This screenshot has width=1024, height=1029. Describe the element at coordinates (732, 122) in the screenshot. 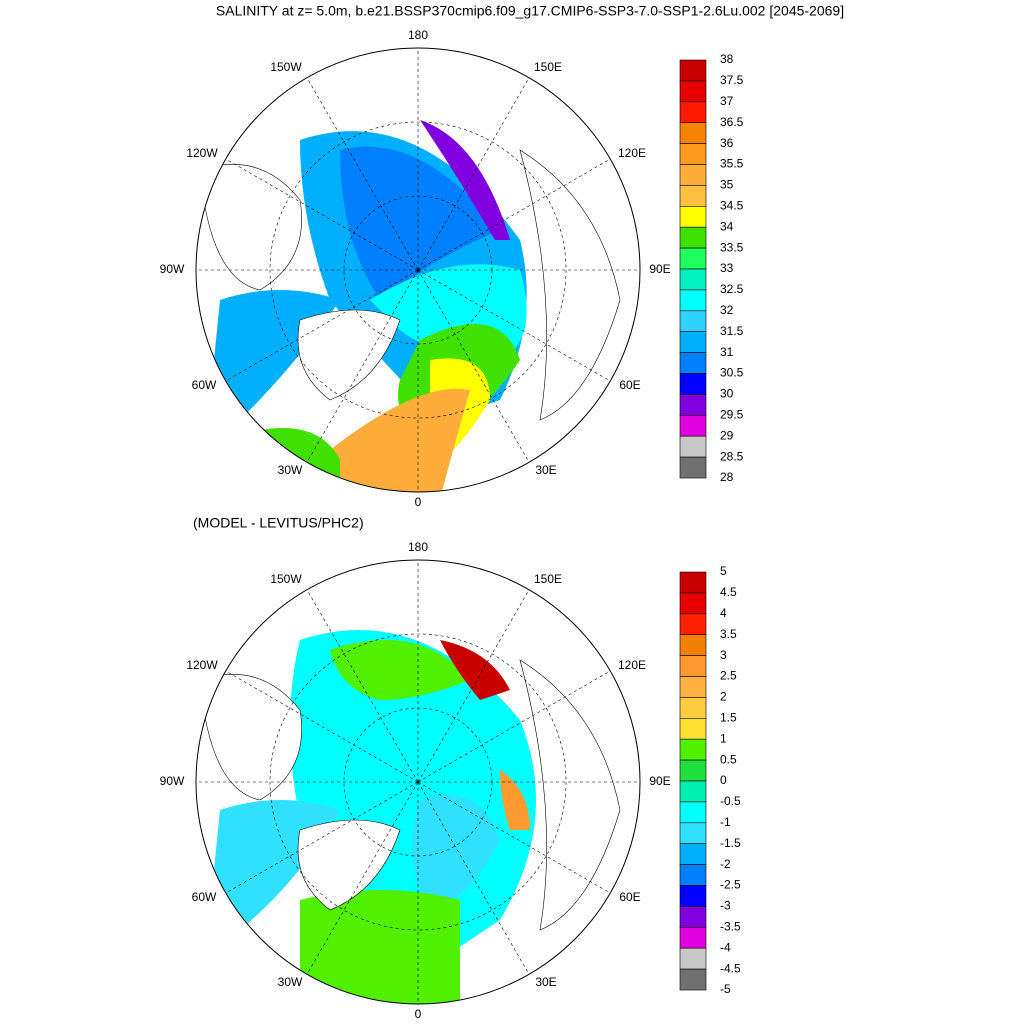

I see `colorbar-label: 36.5` at that location.